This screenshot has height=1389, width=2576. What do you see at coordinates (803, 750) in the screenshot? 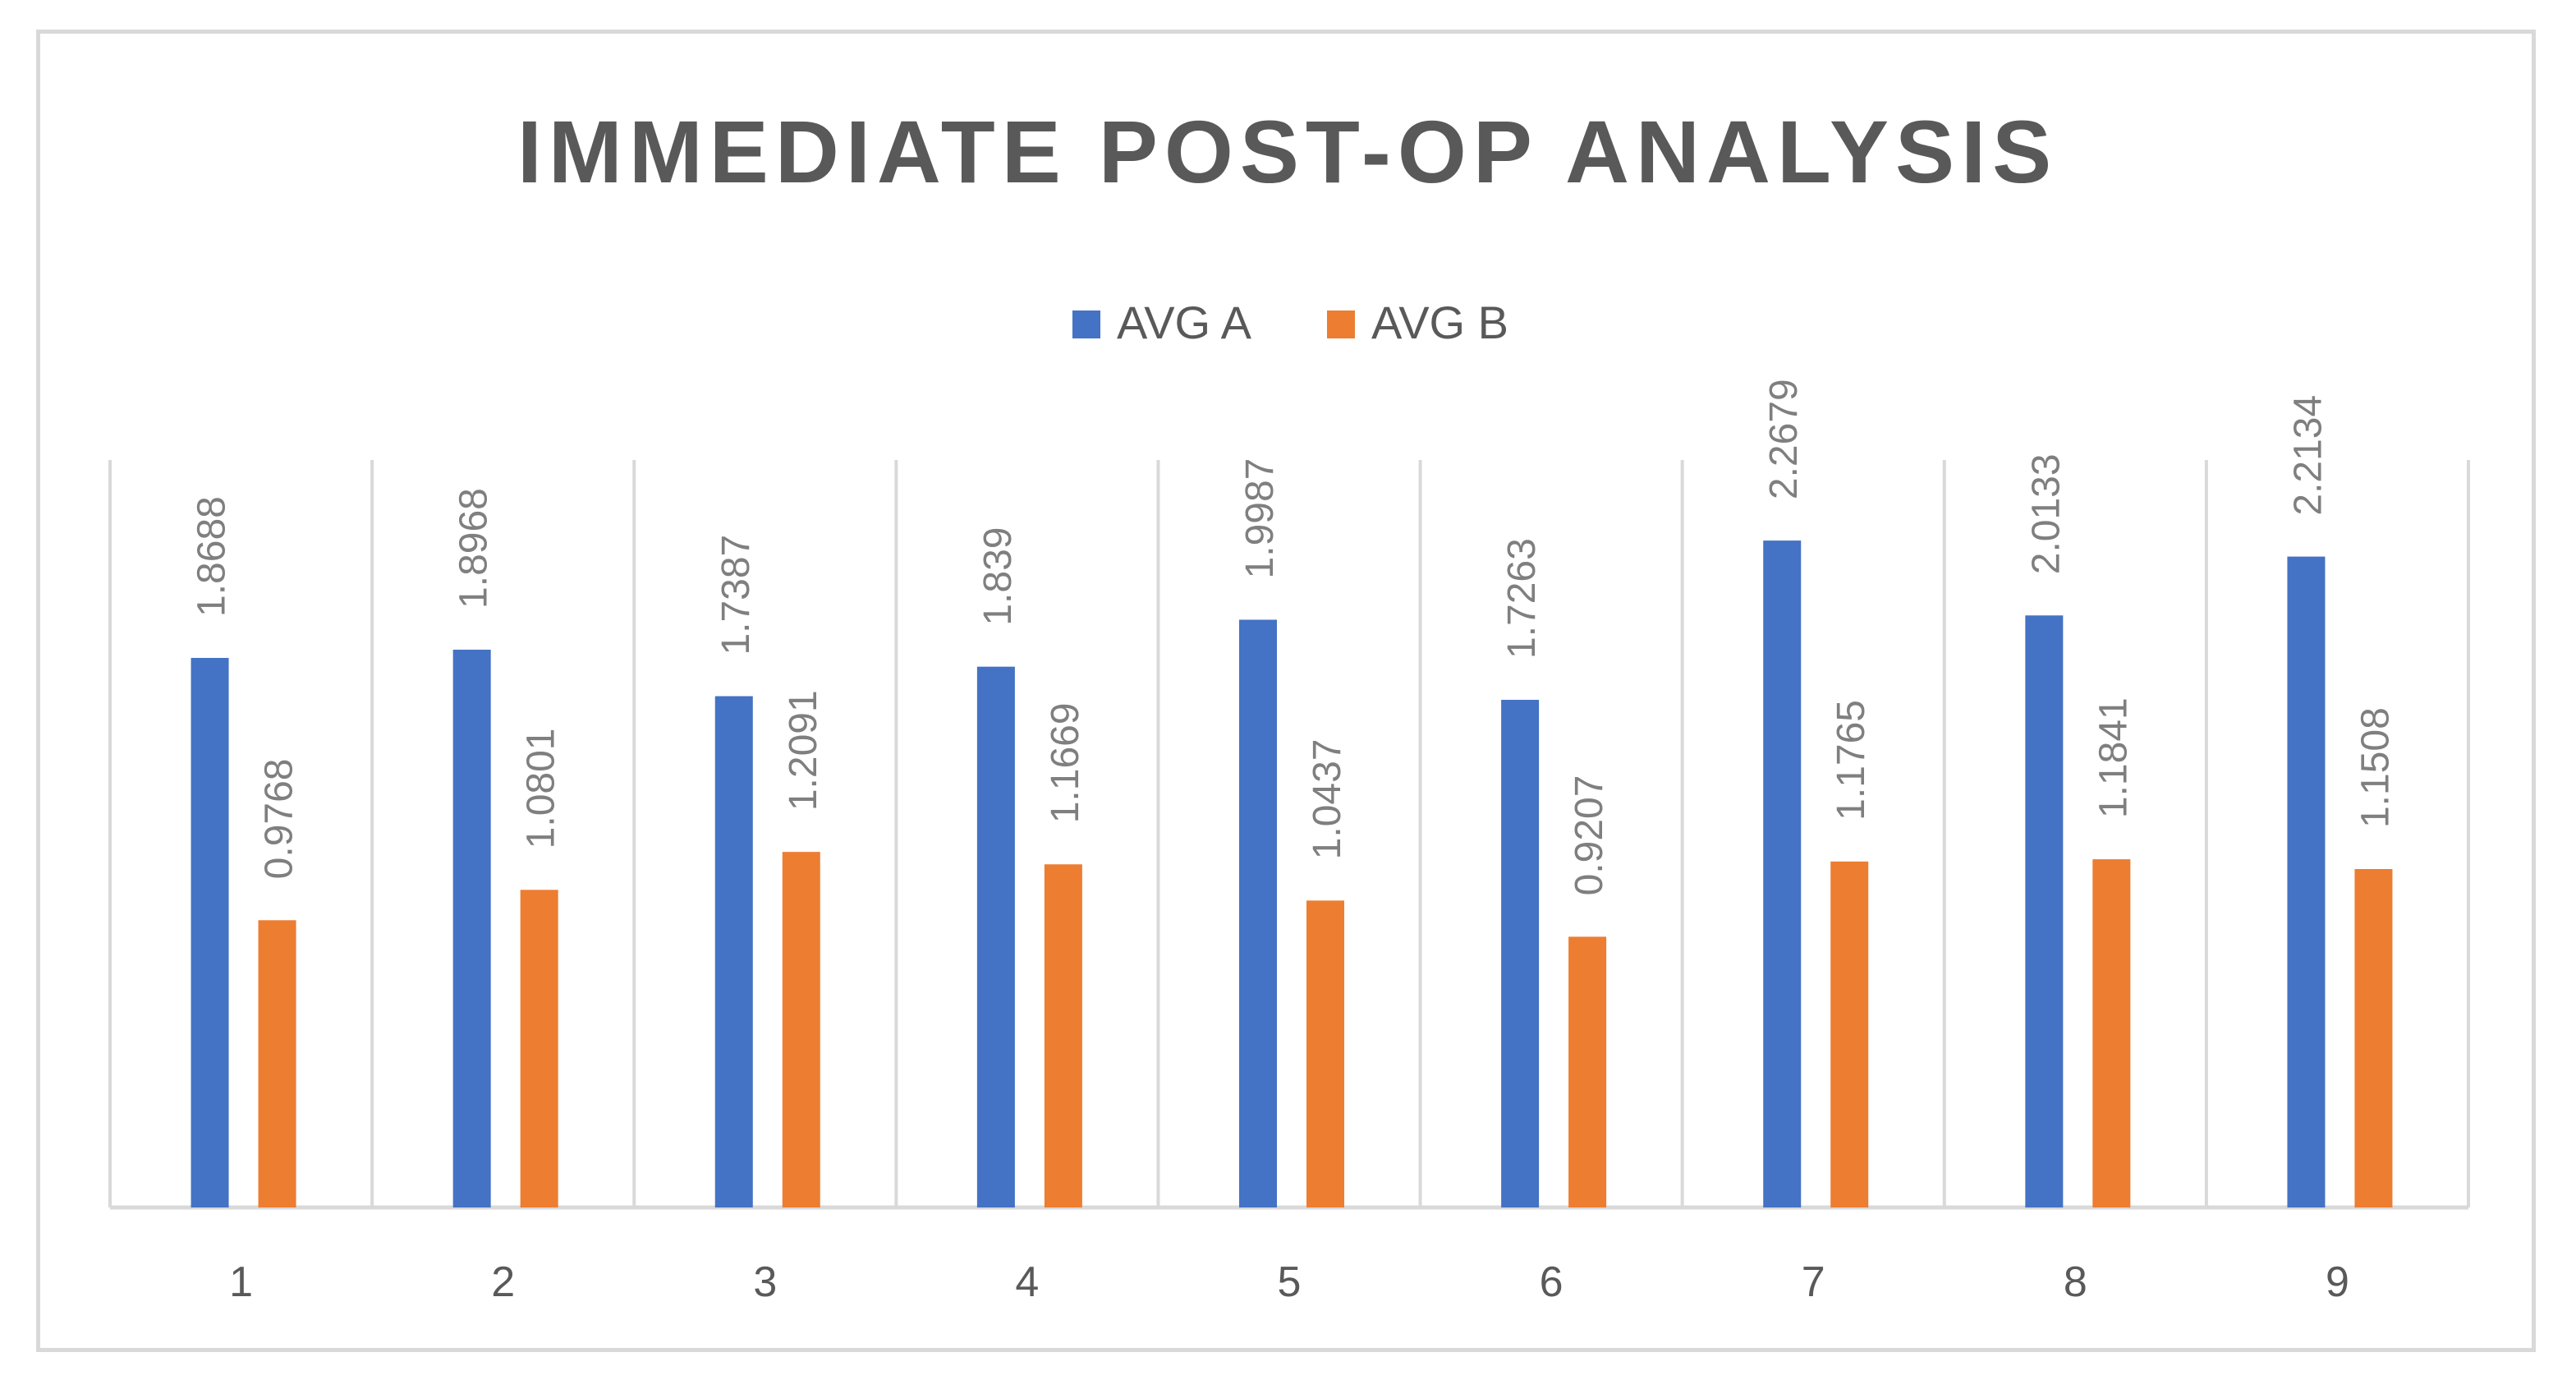
I see `data-label-avg-b-3: 1.2091` at bounding box center [803, 750].